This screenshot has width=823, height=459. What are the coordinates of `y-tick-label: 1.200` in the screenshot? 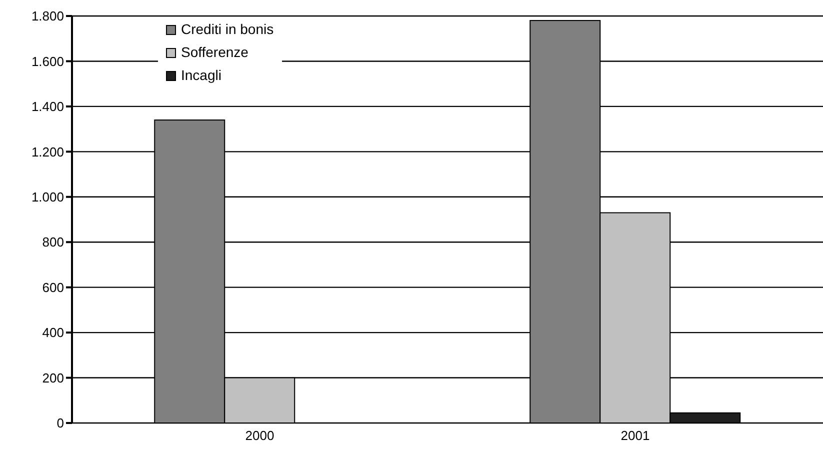 It's located at (47, 152).